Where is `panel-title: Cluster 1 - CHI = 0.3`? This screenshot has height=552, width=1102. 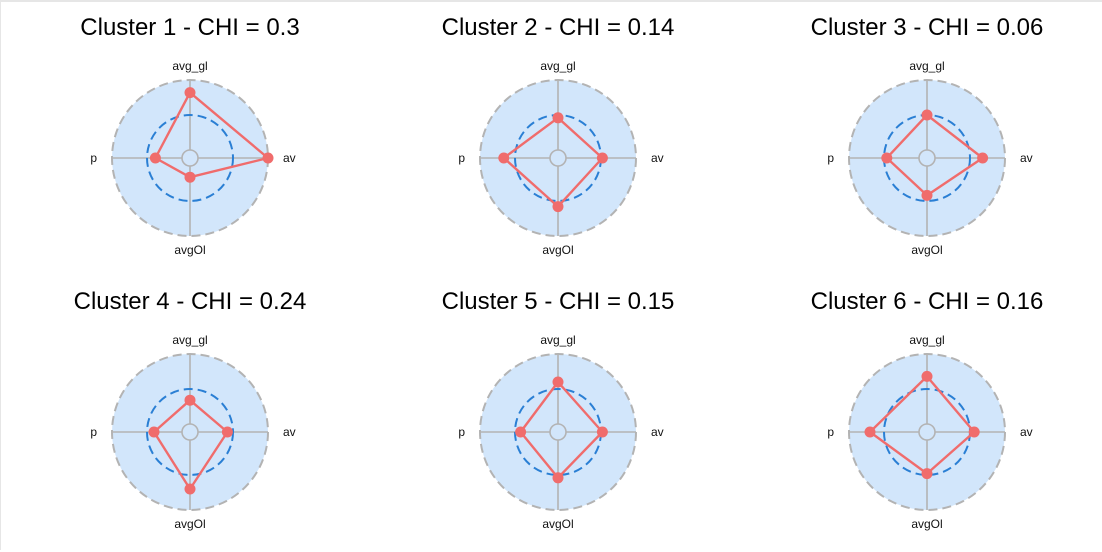
panel-title: Cluster 1 - CHI = 0.3 is located at coordinates (189, 27).